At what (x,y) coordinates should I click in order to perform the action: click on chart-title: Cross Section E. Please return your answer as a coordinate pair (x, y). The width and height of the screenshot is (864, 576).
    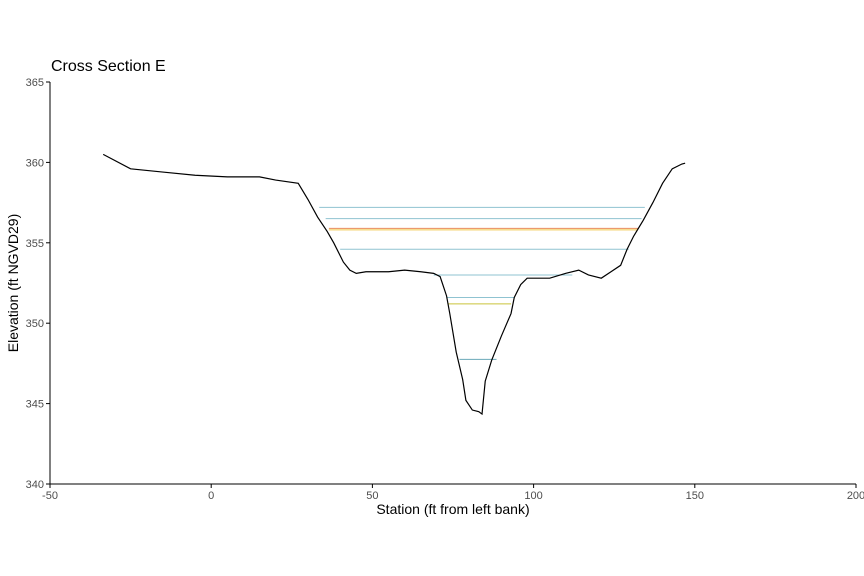
    Looking at the image, I should click on (108, 66).